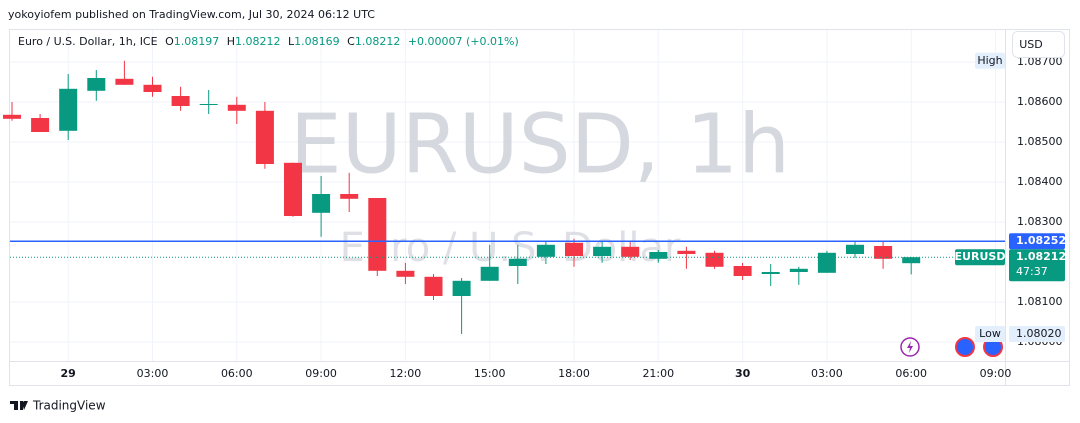  I want to click on y-tick-label: 1.08700, so click(1040, 61).